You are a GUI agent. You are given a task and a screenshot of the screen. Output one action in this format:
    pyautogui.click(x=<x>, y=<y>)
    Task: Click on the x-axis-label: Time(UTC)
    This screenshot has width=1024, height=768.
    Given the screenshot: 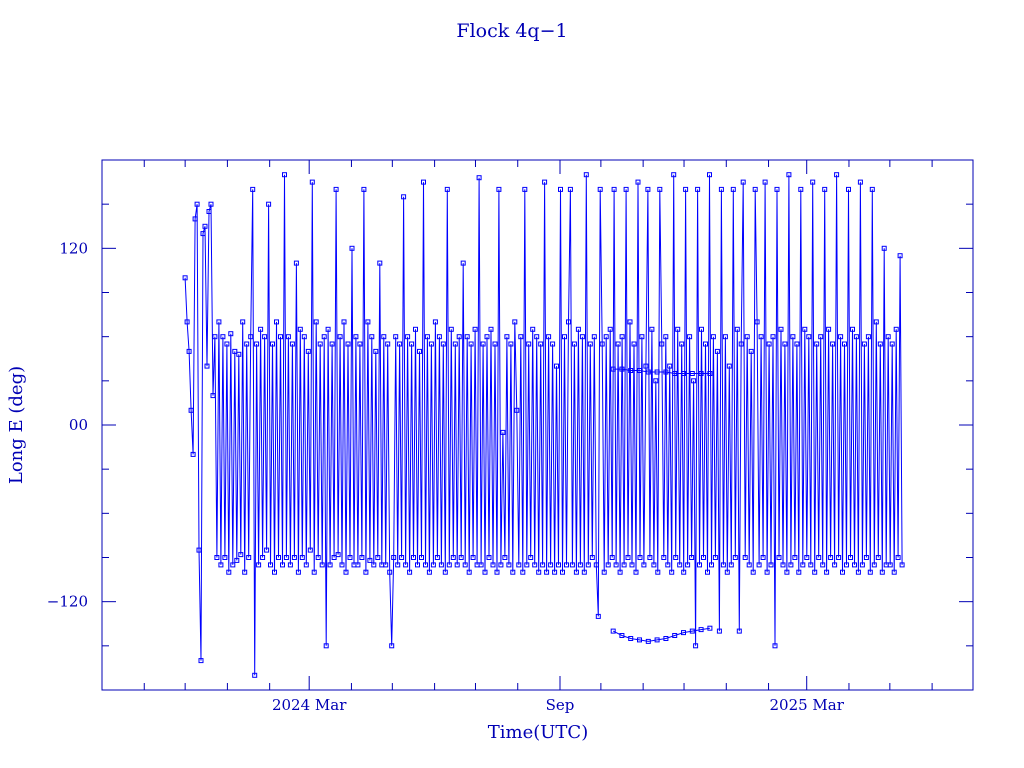 What is the action you would take?
    pyautogui.click(x=538, y=732)
    